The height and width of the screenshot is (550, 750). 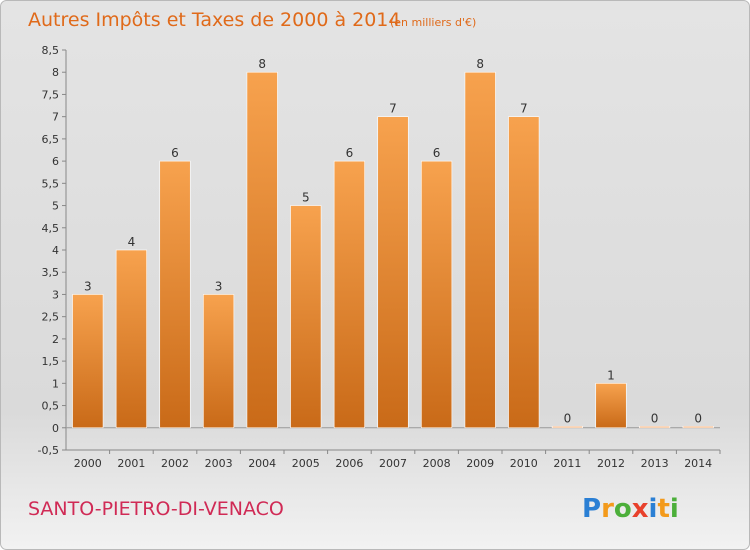 What do you see at coordinates (51, 94) in the screenshot?
I see `y-tick-label: 7,5` at bounding box center [51, 94].